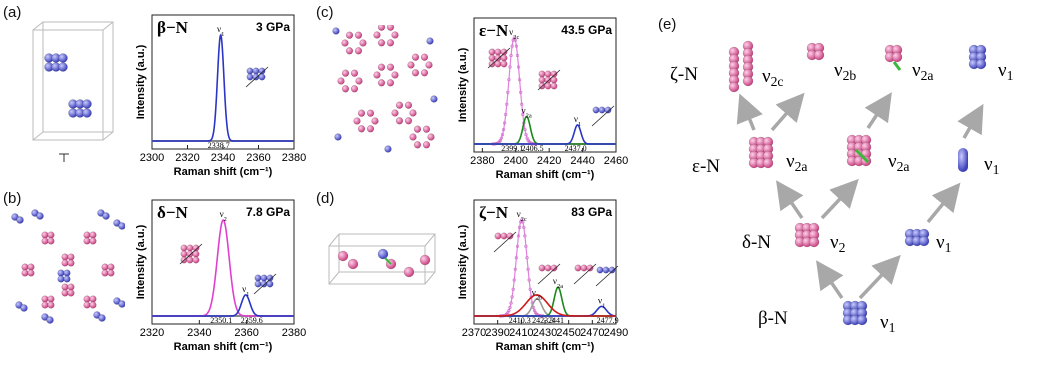 The image size is (1046, 367). I want to click on v2-molecule-inset, so click(191, 254).